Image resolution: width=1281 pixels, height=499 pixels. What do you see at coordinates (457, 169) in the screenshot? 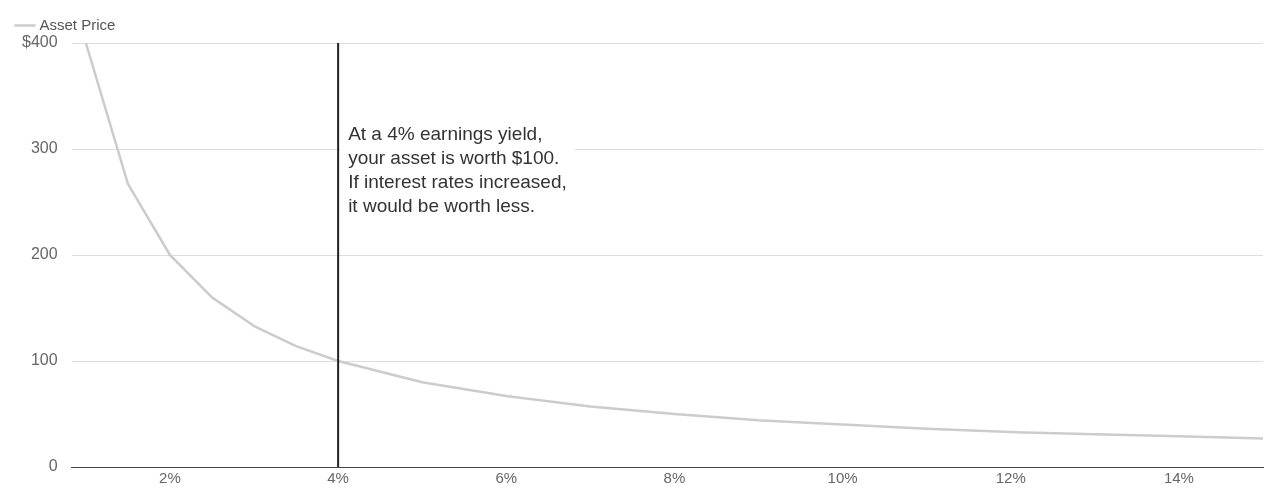
I see `ref-line-label: At a 4% earnings yield, your asset is worth $100. If interest rates increased, it would be worth less.` at bounding box center [457, 169].